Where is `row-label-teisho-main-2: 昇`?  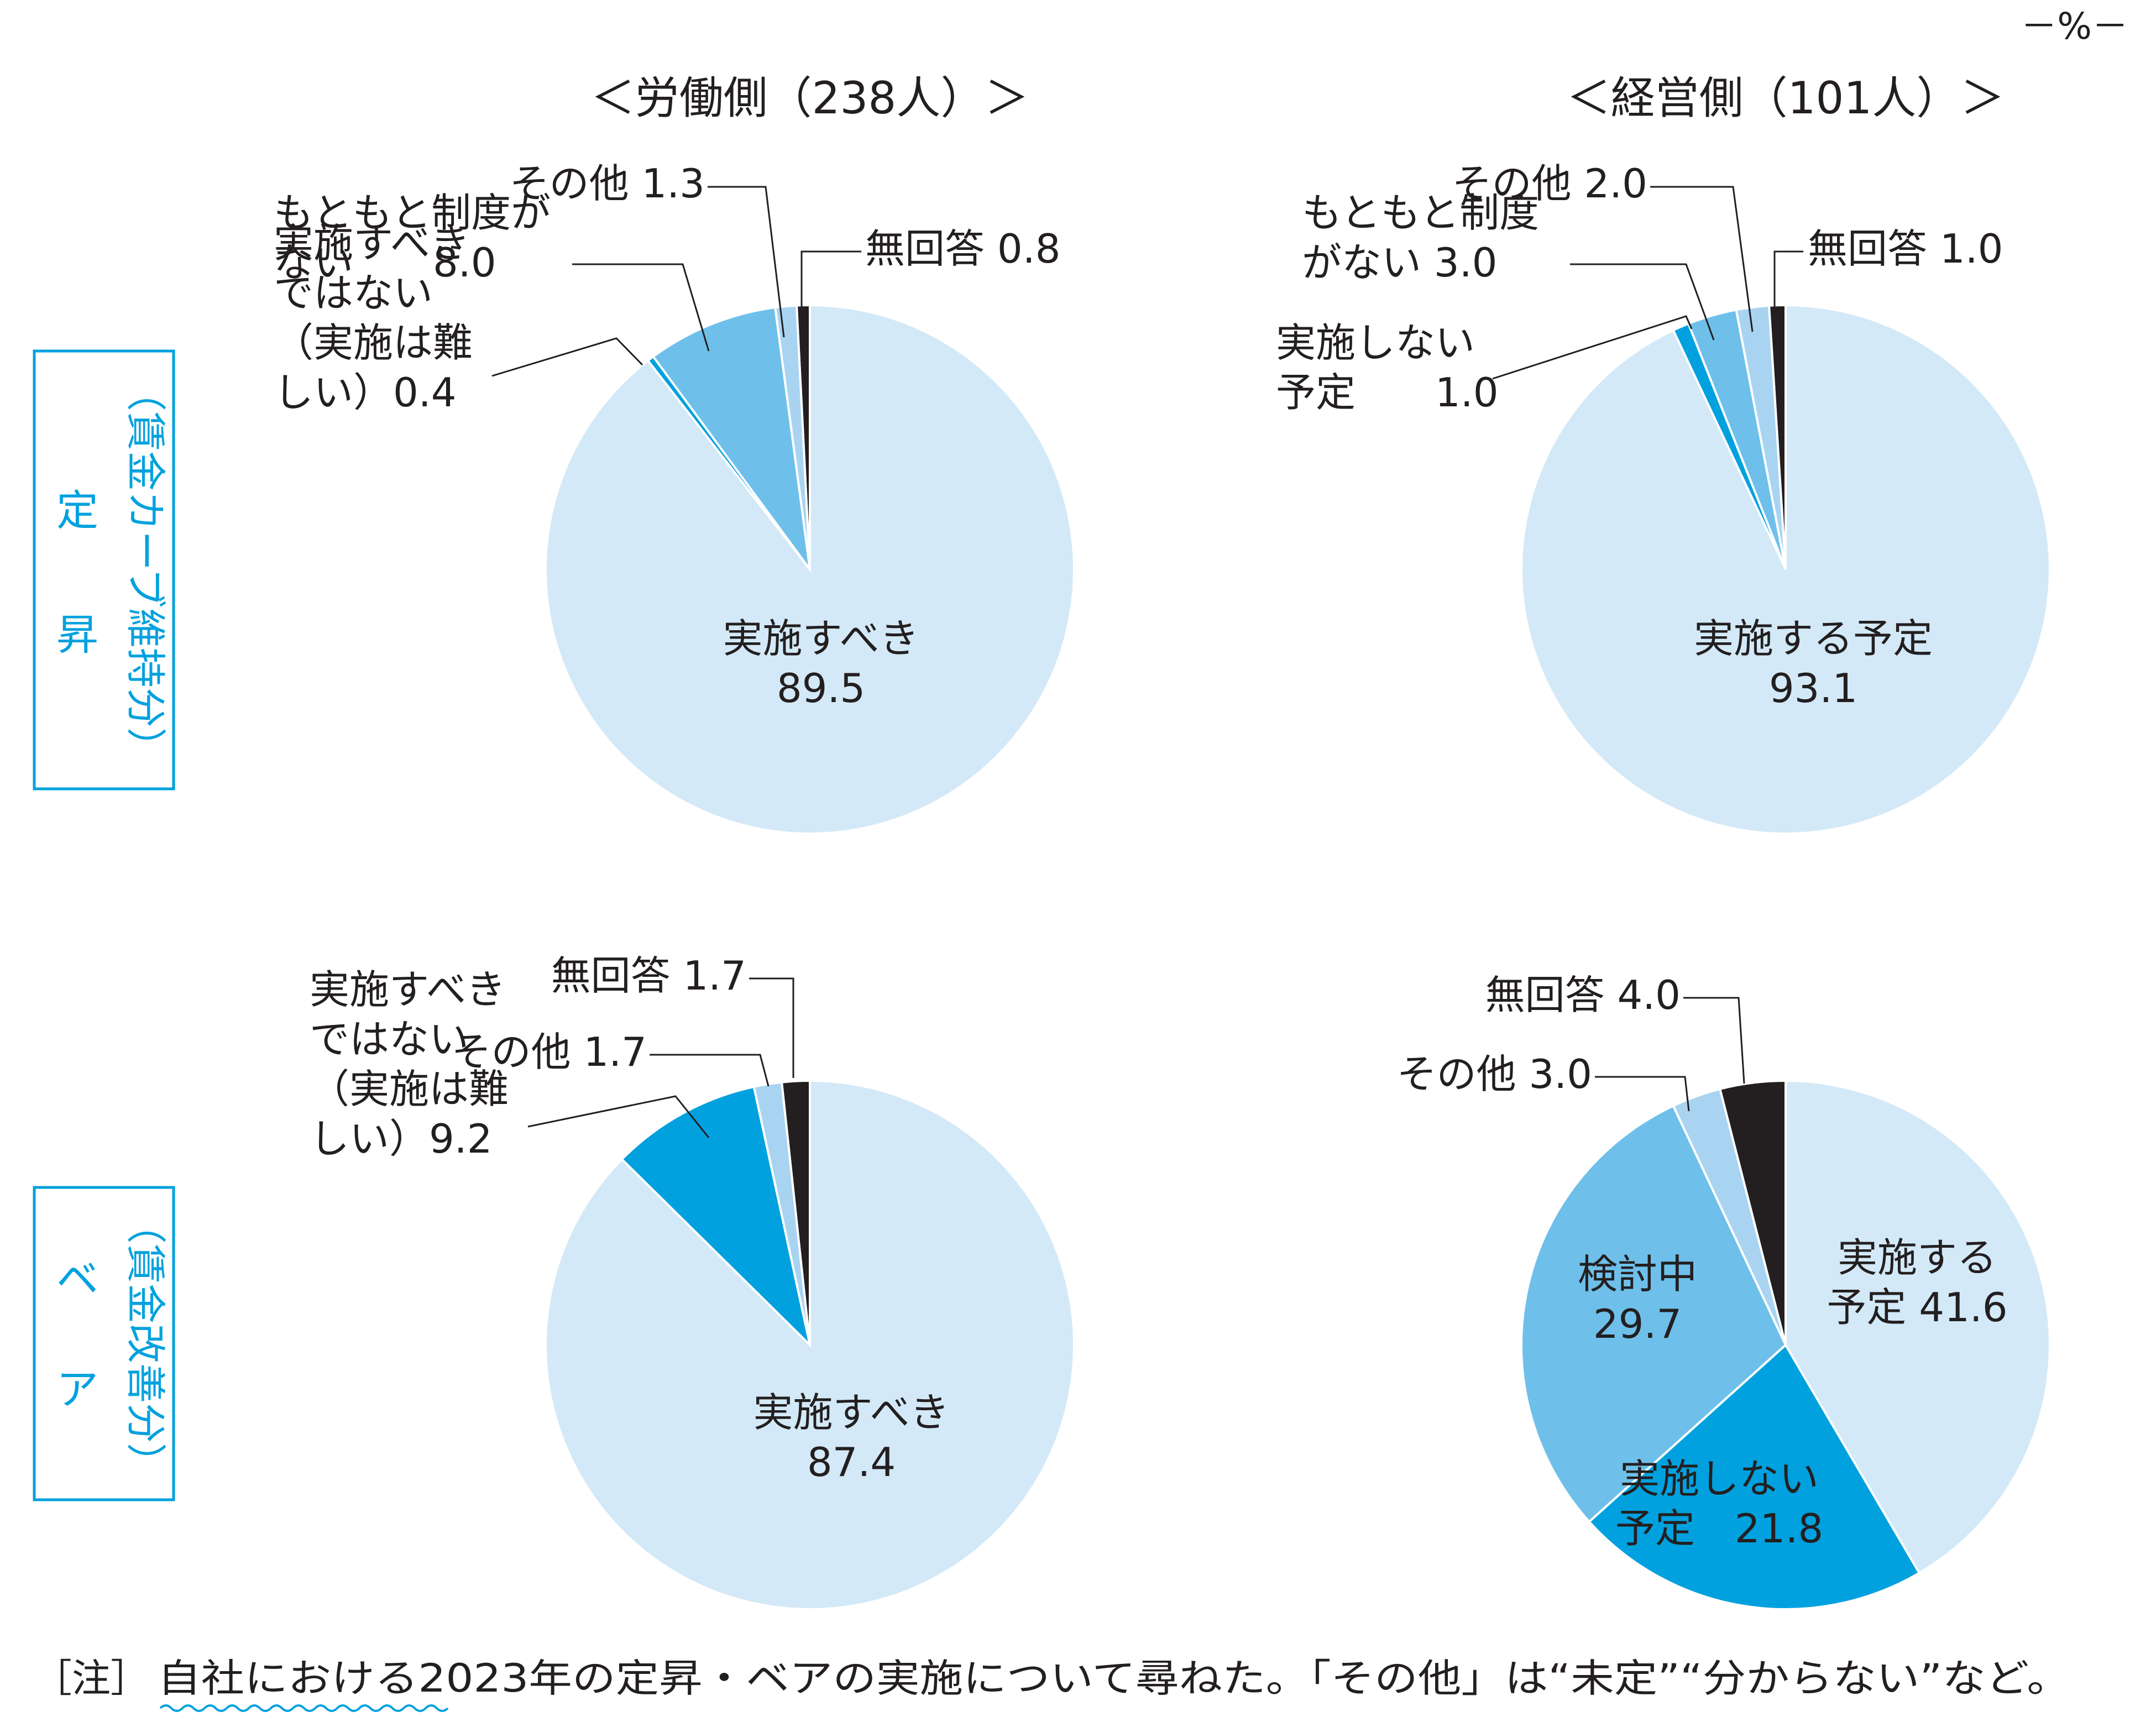
row-label-teisho-main-2: 昇 is located at coordinates (77, 635).